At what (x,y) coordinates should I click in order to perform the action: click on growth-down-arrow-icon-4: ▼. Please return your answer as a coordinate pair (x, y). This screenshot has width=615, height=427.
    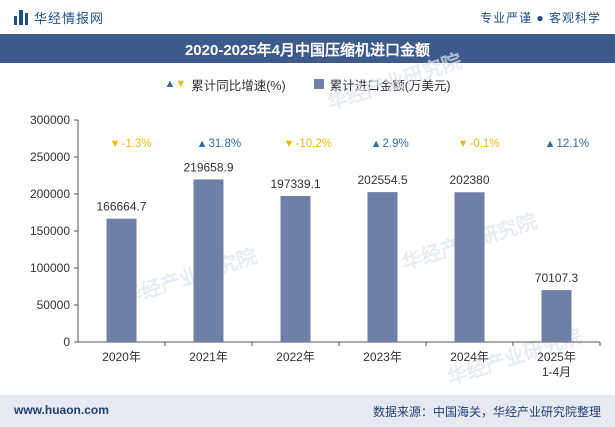
    Looking at the image, I should click on (463, 144).